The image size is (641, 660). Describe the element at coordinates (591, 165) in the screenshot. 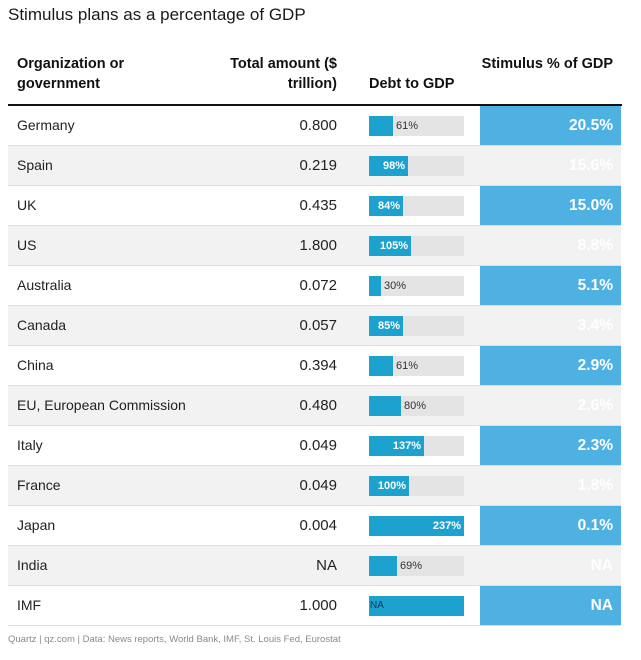

I see `stimulus-value: 15.6%` at that location.